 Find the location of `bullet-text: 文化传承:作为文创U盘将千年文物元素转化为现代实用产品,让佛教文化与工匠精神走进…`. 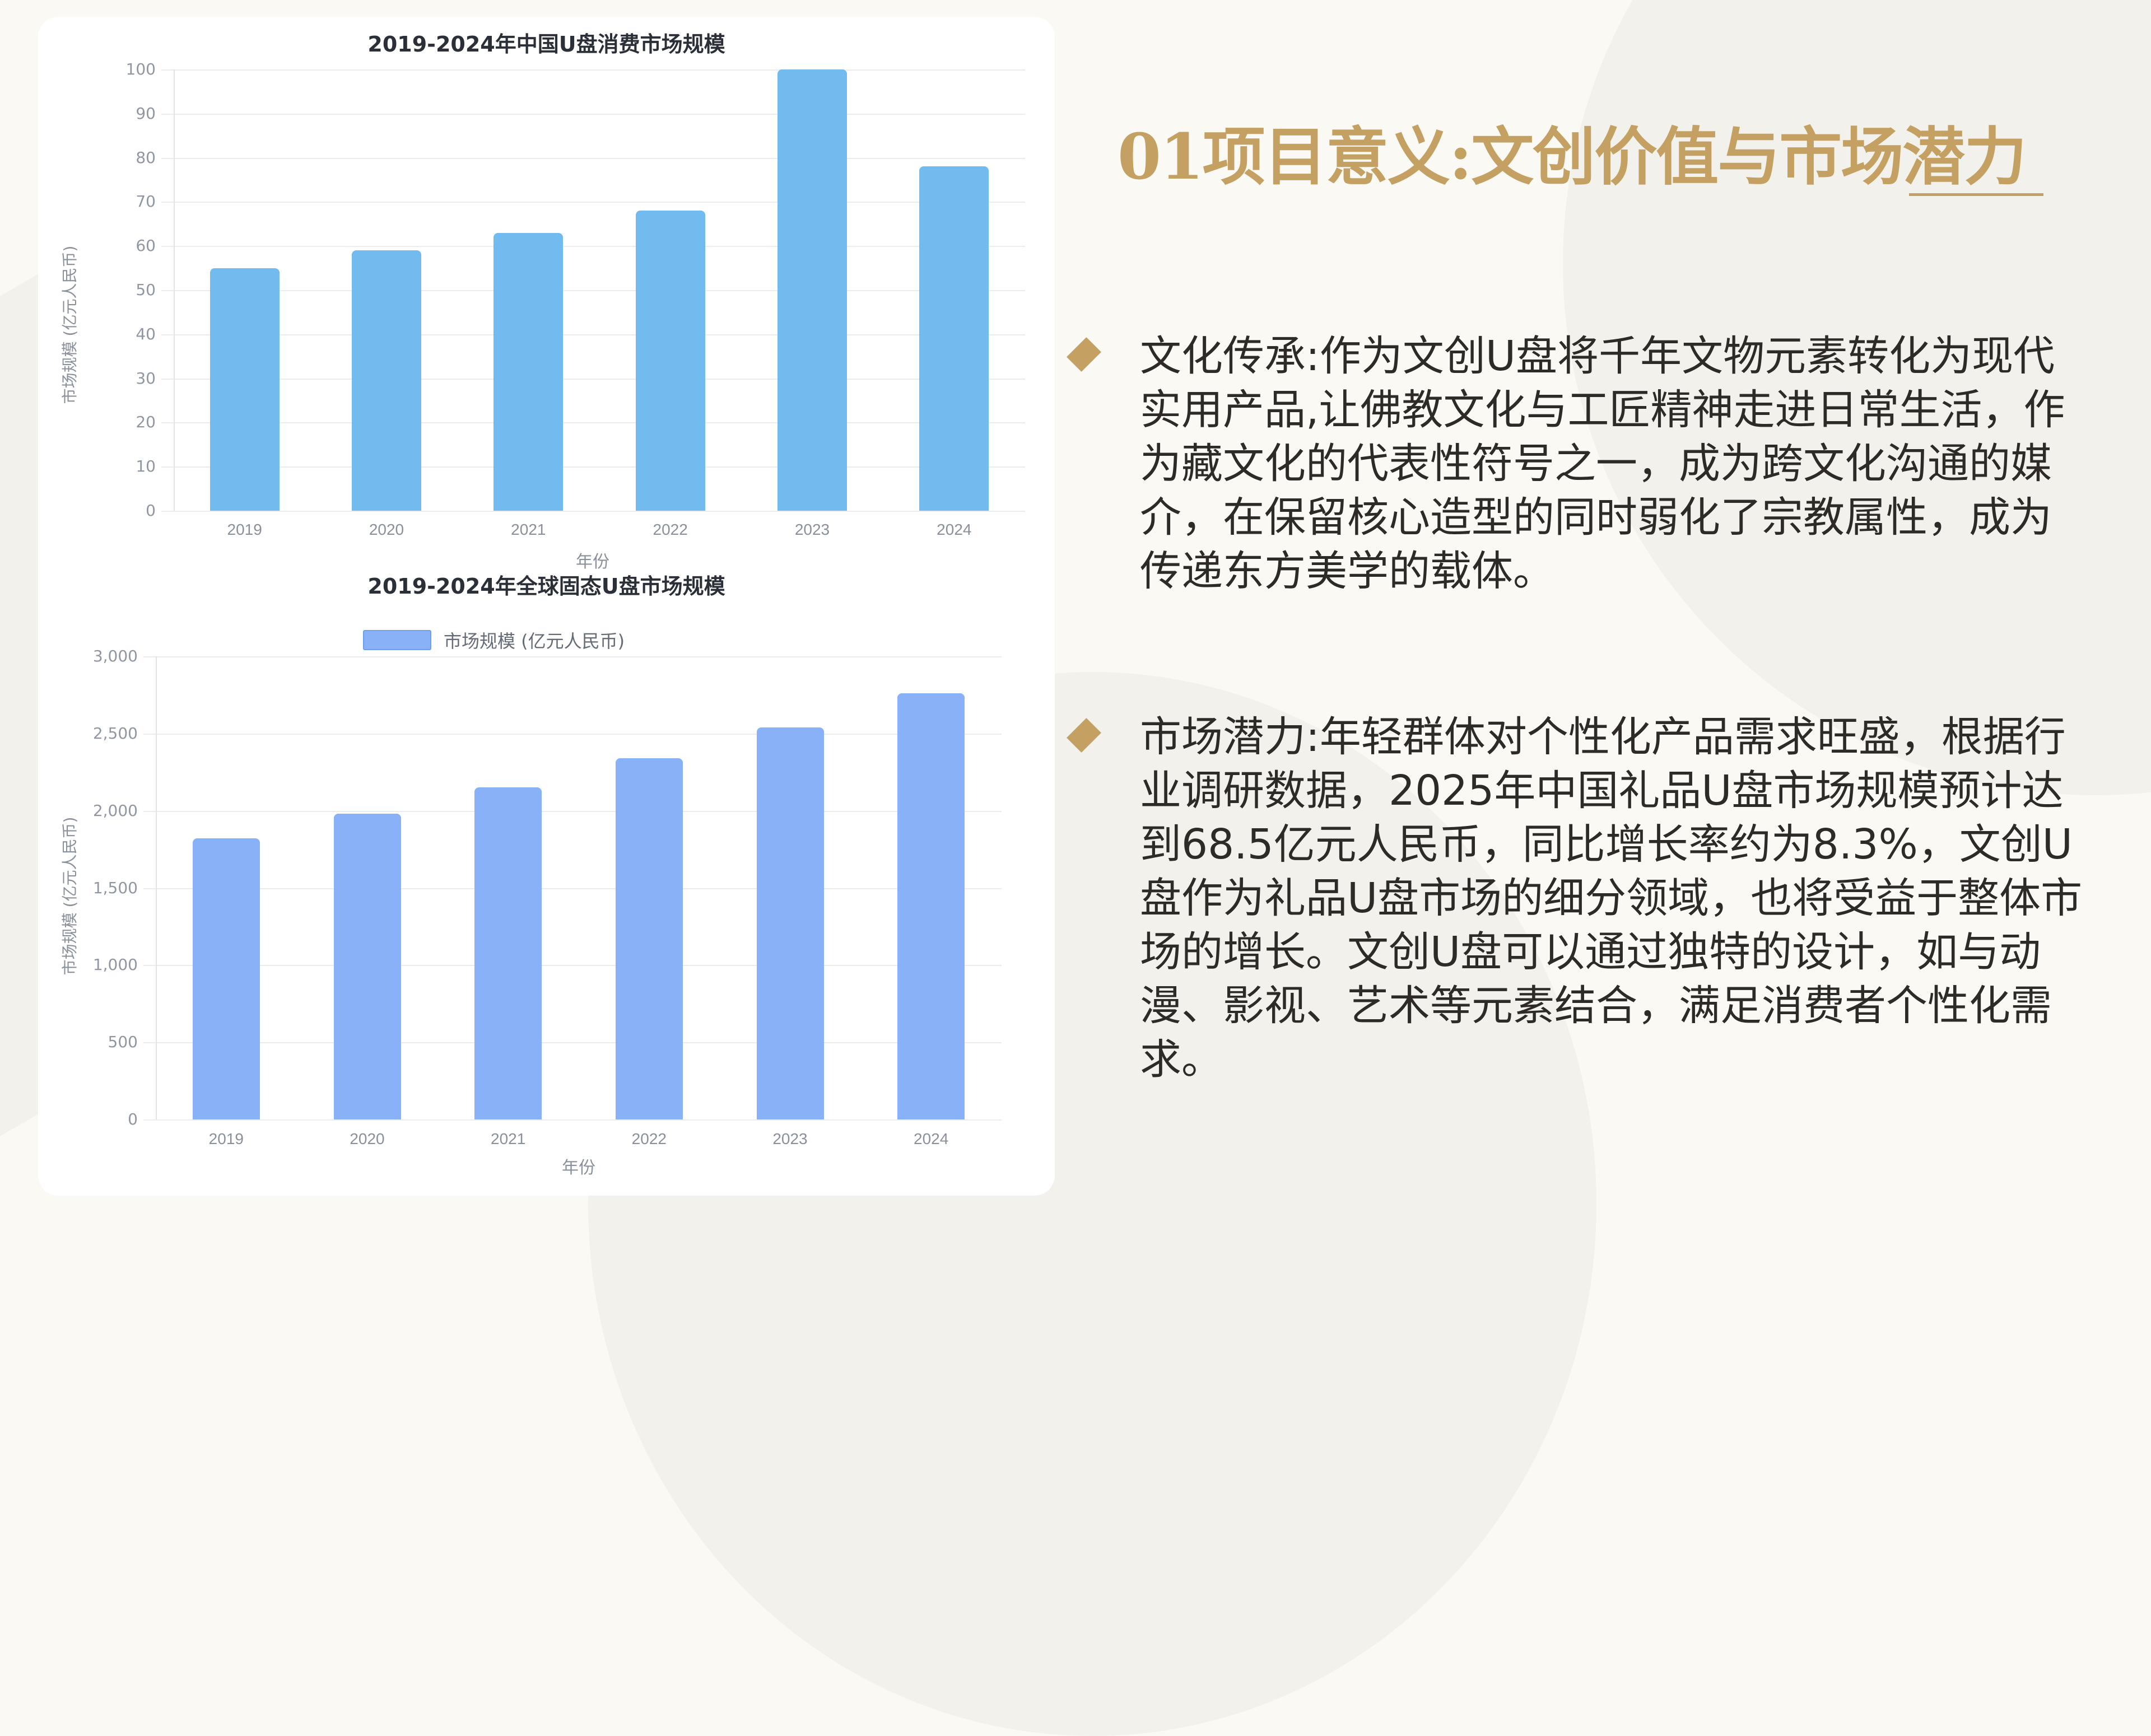

bullet-text: 文化传承:作为文创U盘将千年文物元素转化为现代实用产品,让佛教文化与工匠精神走进… is located at coordinates (1602, 464).